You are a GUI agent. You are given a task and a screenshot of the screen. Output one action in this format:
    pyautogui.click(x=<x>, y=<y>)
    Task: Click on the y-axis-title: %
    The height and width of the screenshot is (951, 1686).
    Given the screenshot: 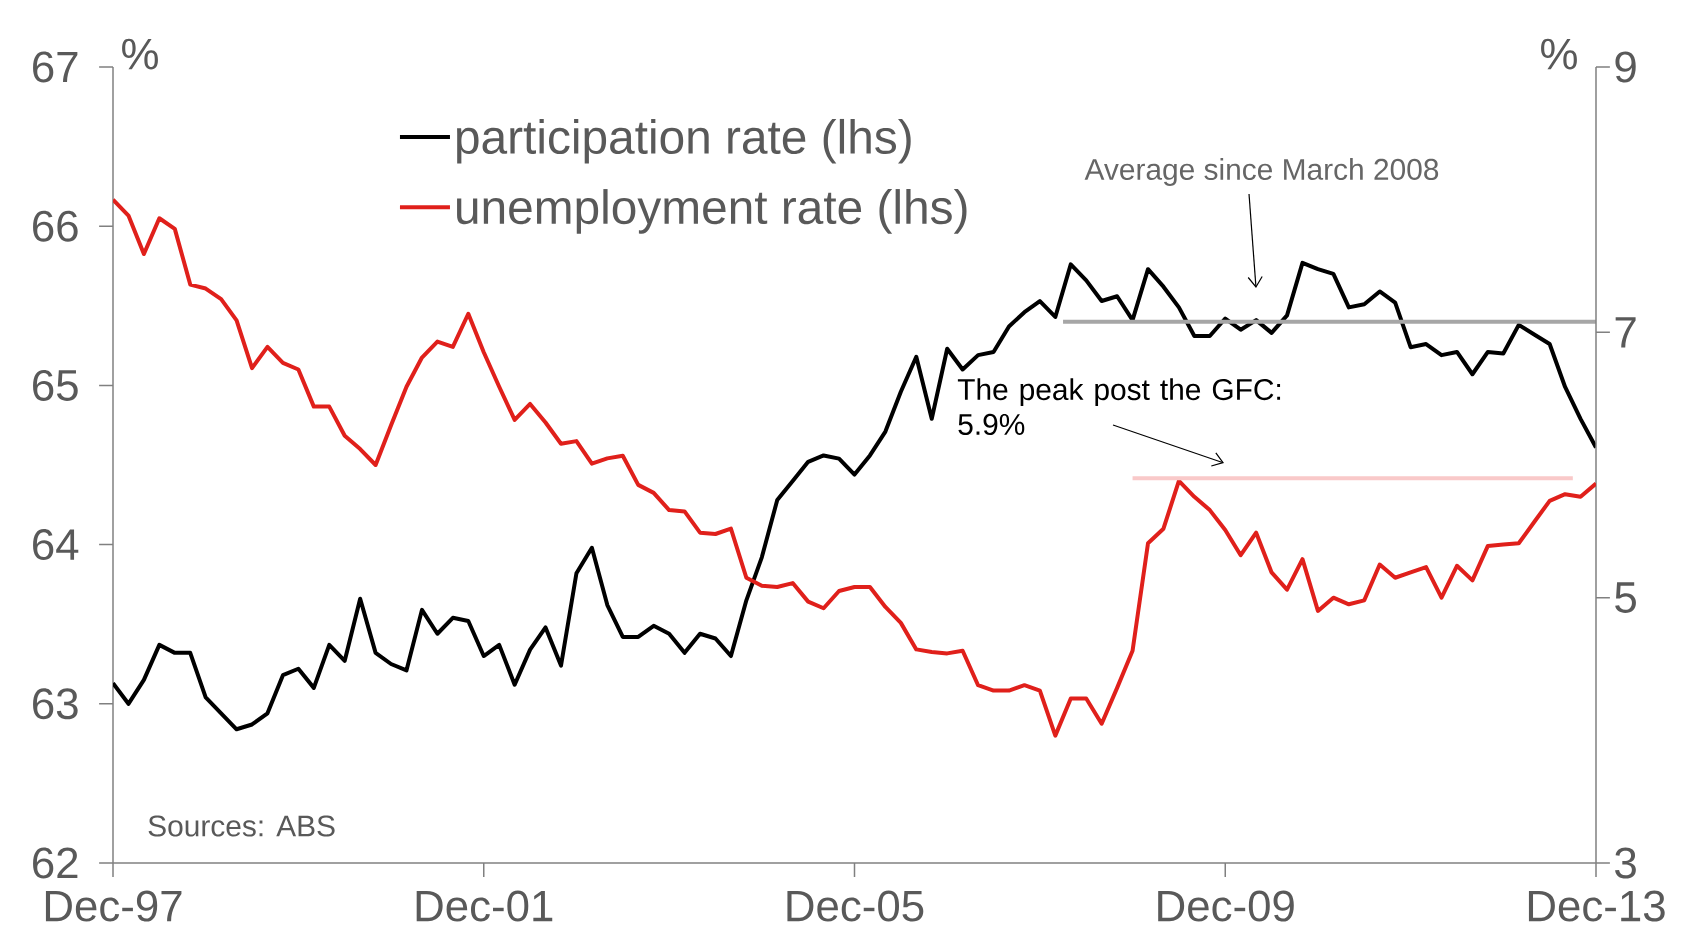 What is the action you would take?
    pyautogui.click(x=140, y=54)
    